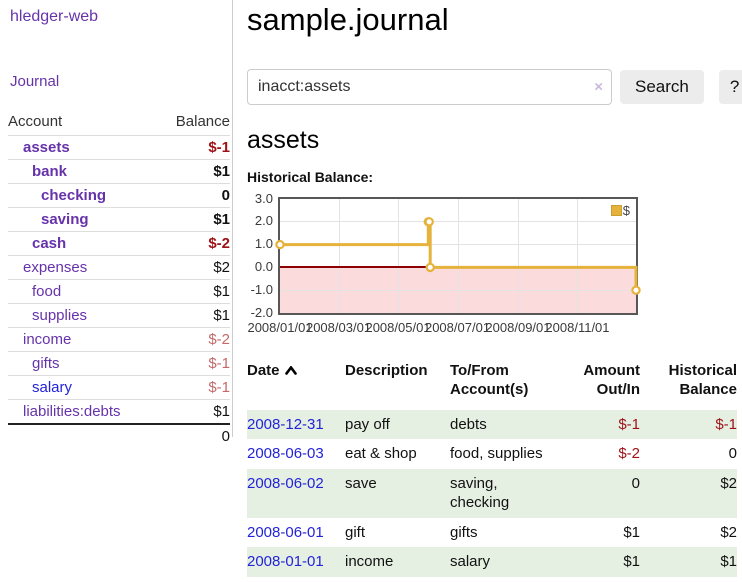 The height and width of the screenshot is (582, 742). I want to click on account-row: expenses $2, so click(119, 267).